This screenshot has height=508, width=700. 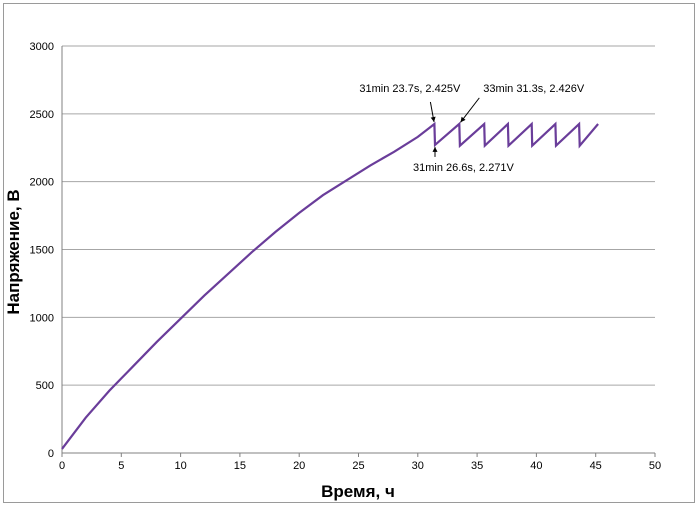 I want to click on y-tick-label: 1500, so click(x=42, y=251).